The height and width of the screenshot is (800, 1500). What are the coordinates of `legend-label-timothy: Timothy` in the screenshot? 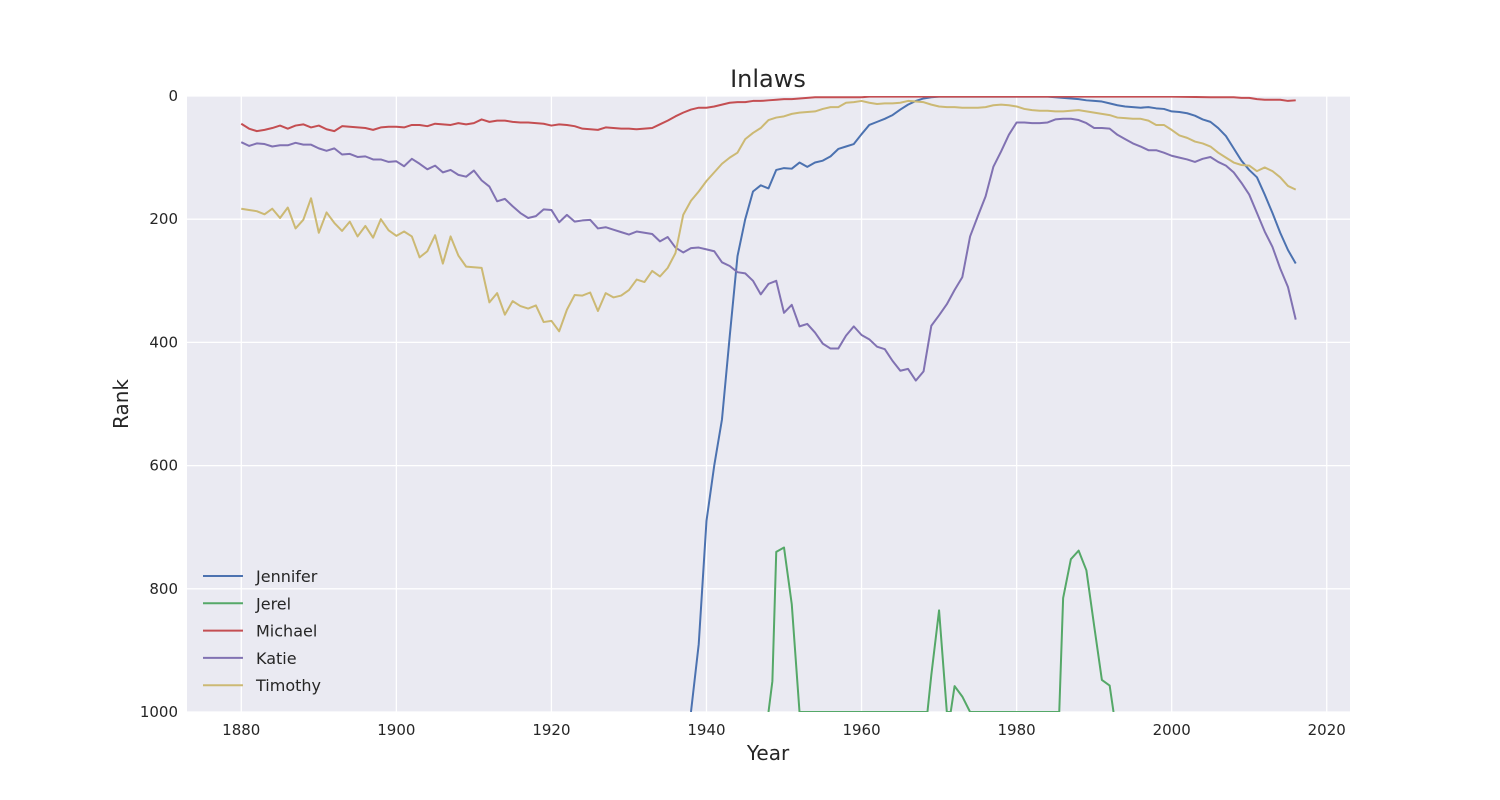 It's located at (288, 685).